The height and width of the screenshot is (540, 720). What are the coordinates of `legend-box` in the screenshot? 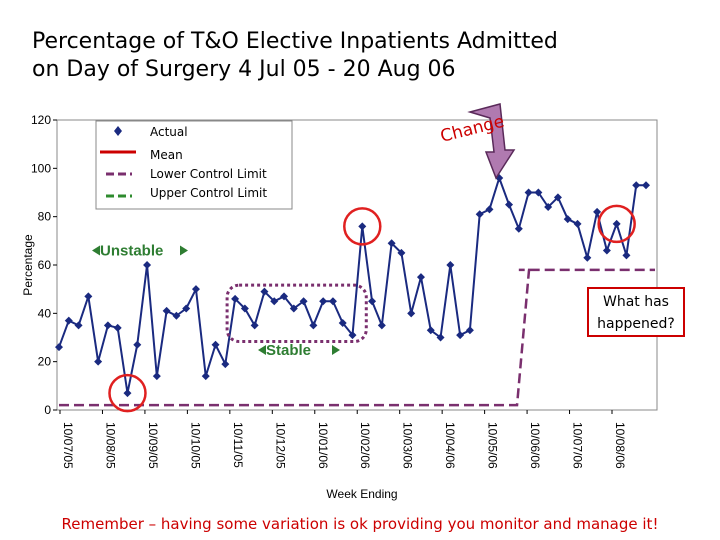 It's located at (194, 165).